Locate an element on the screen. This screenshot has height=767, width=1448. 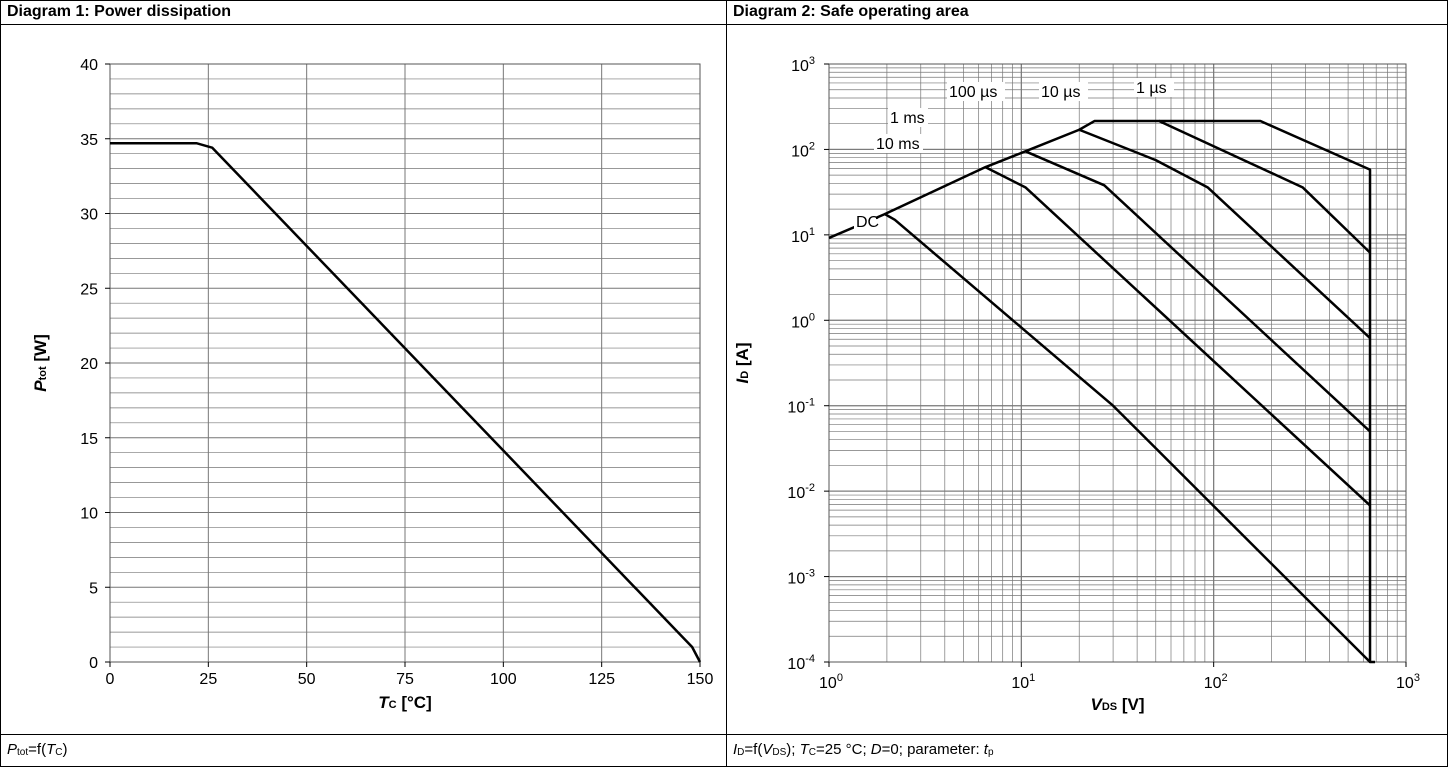
chart2-x-tick-label: 101 is located at coordinates (1023, 682).